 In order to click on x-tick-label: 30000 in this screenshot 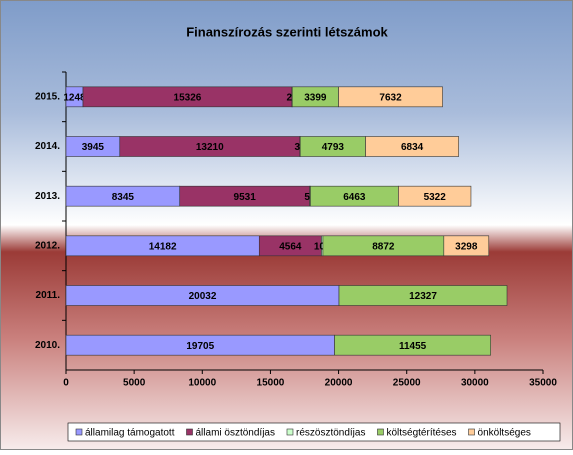, I will do `click(475, 383)`.